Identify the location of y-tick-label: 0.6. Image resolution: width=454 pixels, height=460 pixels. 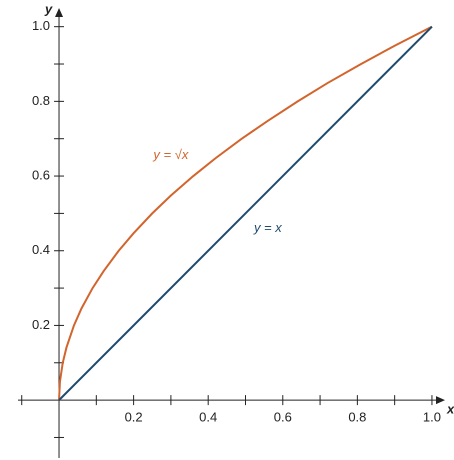
(41, 174).